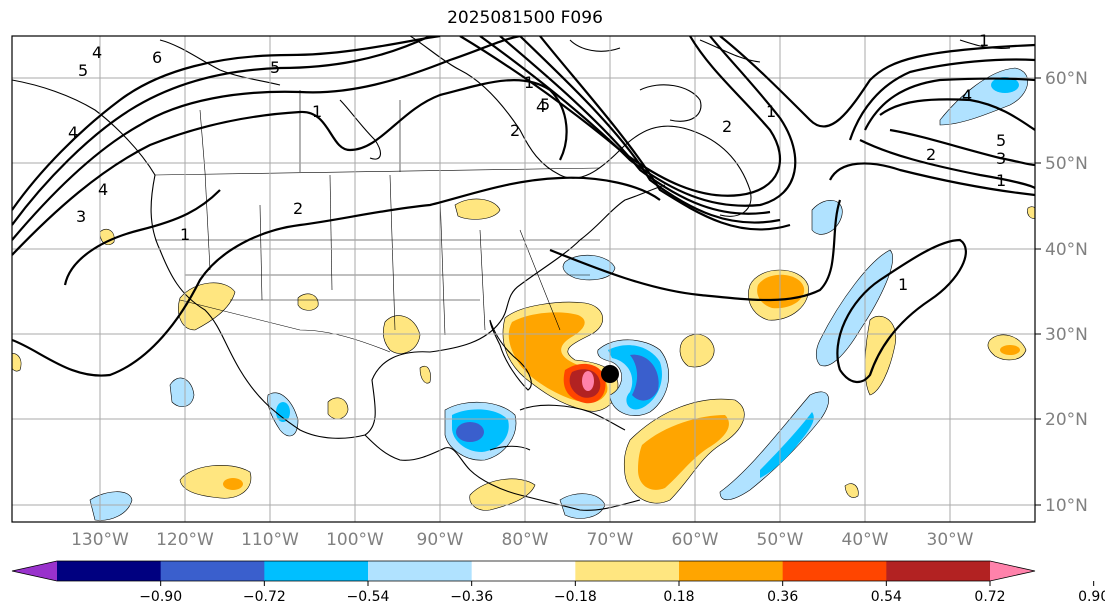 Image resolution: width=1105 pixels, height=615 pixels. What do you see at coordinates (865, 540) in the screenshot?
I see `lon-label: 40°W` at bounding box center [865, 540].